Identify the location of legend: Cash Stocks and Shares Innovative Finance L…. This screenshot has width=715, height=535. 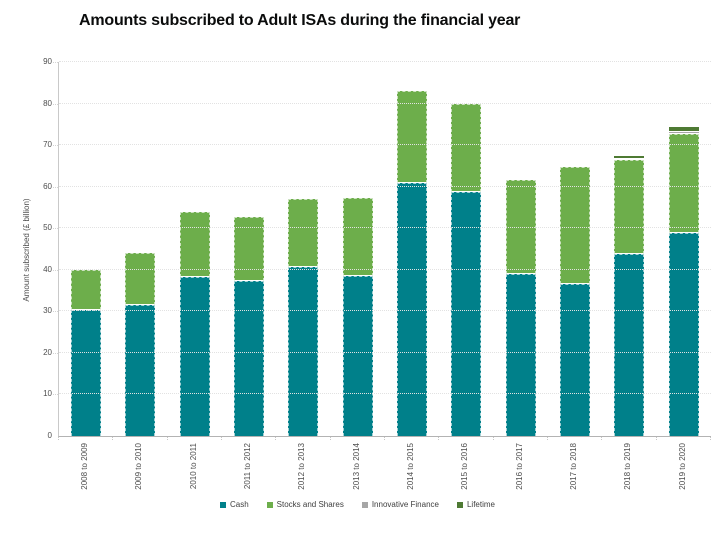
(357, 505).